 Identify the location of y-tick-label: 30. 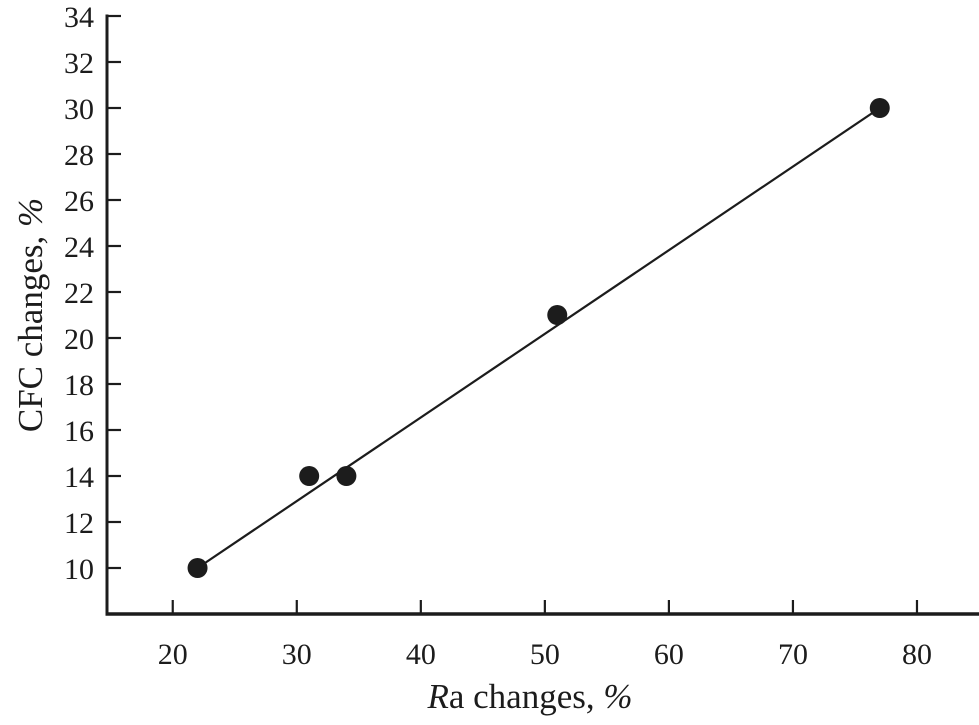
(79, 109).